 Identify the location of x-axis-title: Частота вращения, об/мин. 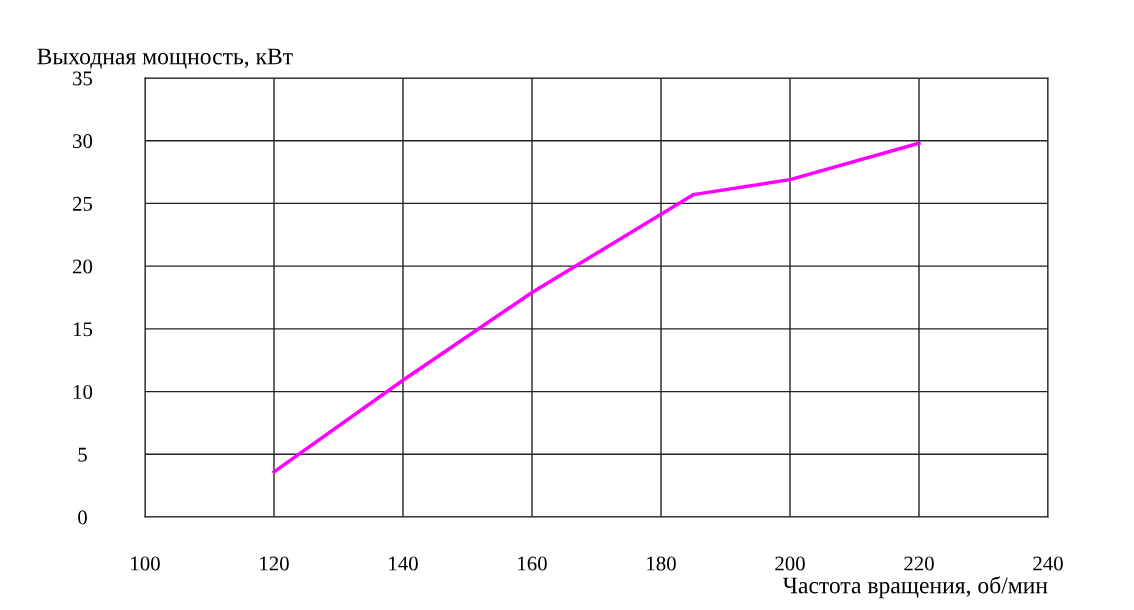
(915, 587).